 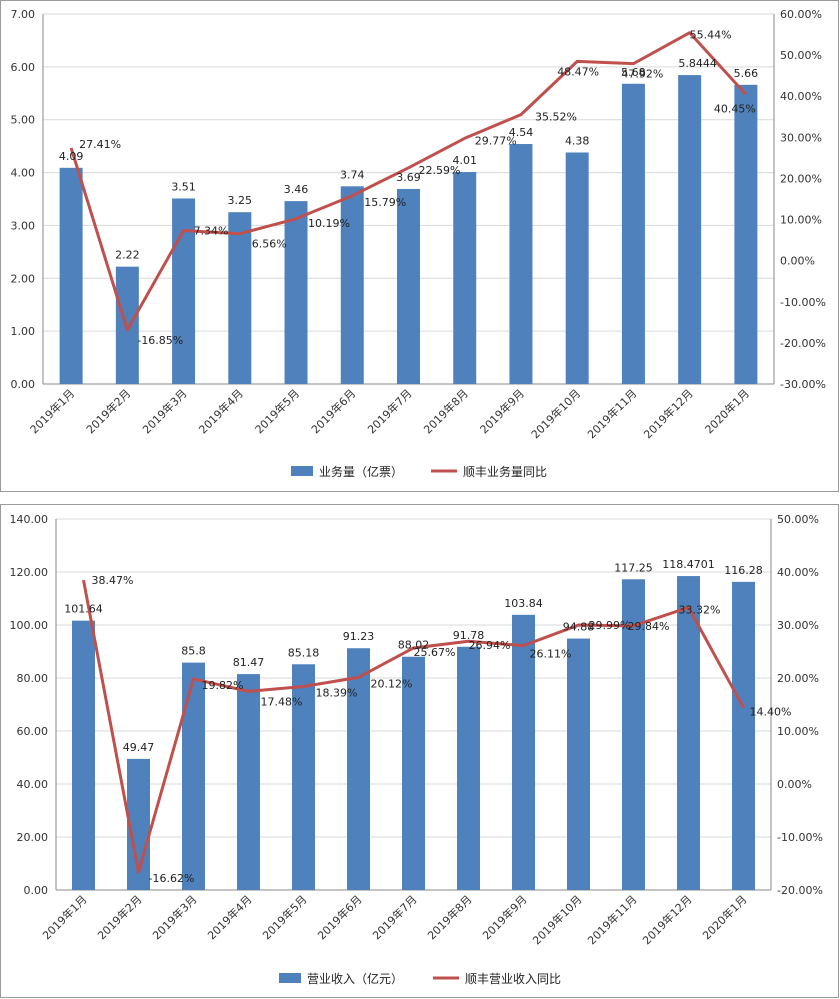 I want to click on bar-data-label: 116.28, so click(x=743, y=570).